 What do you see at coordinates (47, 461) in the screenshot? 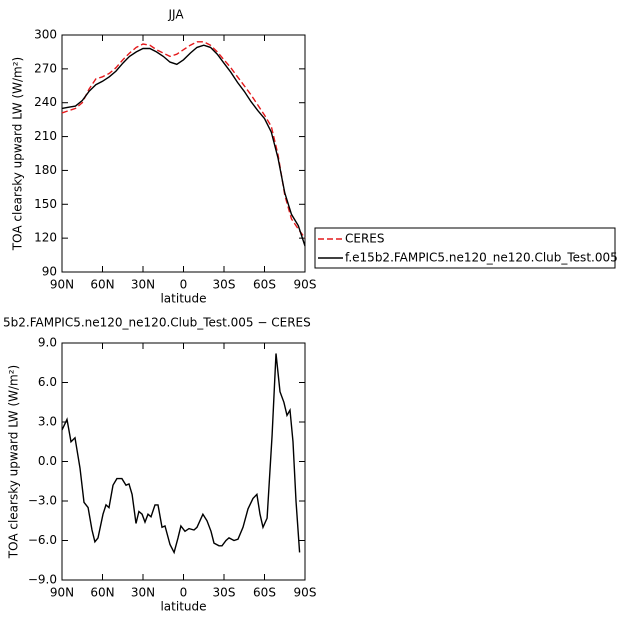
I see `y-tick-label: 0.0` at bounding box center [47, 461].